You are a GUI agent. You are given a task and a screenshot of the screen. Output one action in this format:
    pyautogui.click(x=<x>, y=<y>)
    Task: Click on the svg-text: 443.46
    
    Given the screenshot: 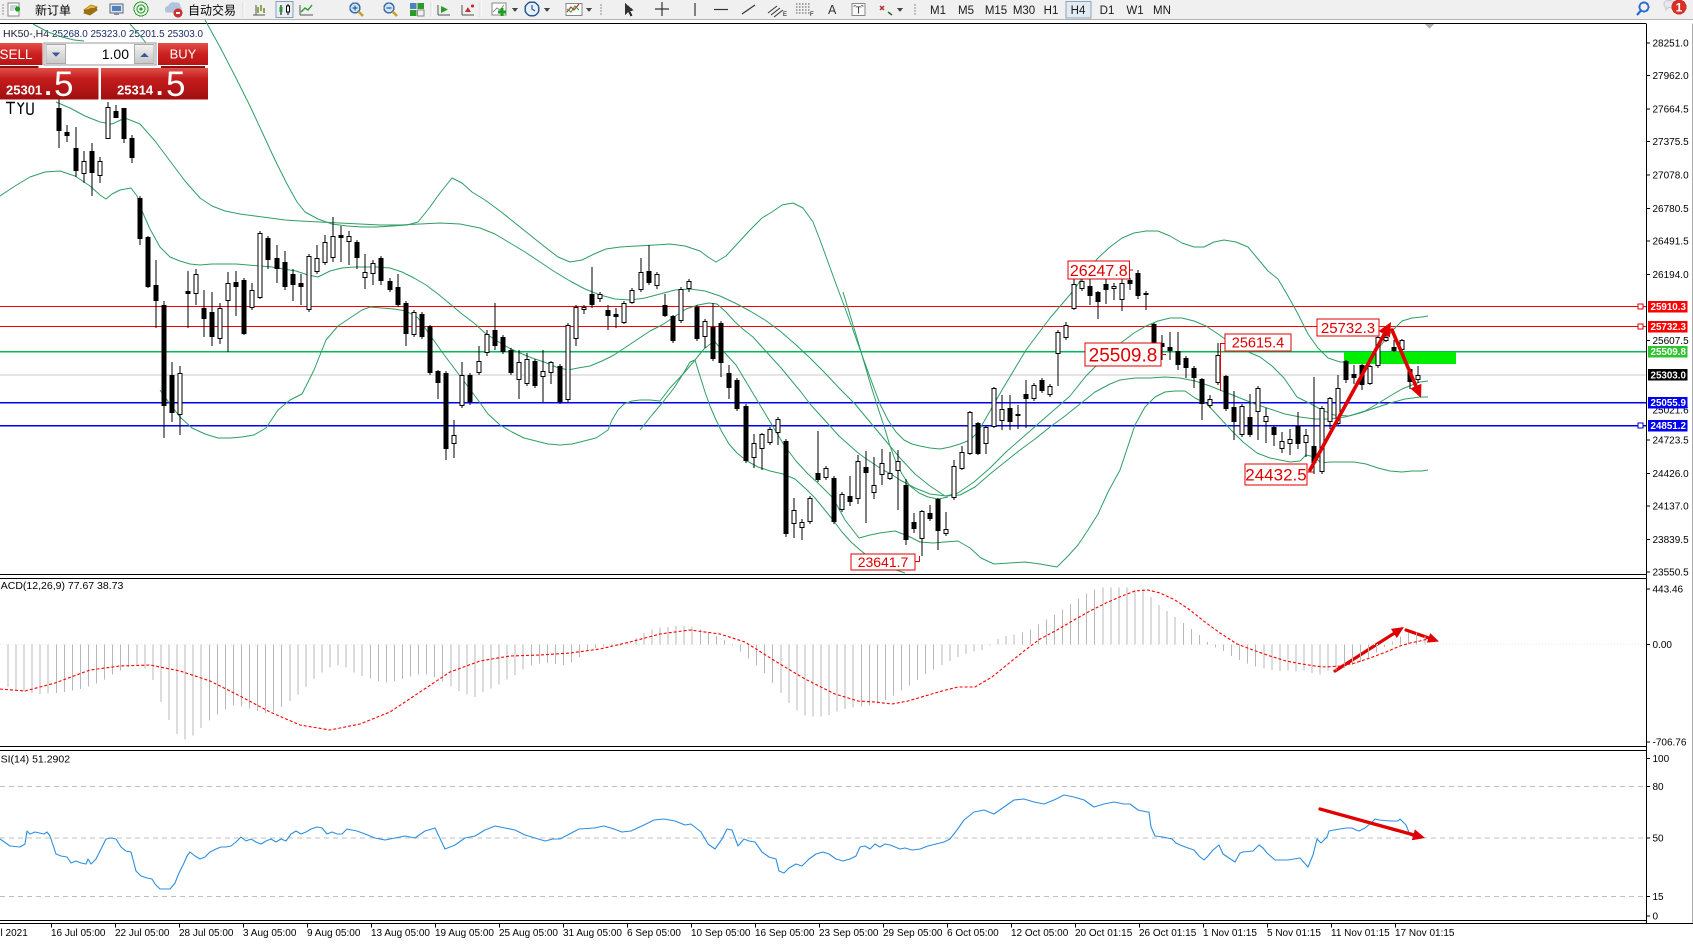 What is the action you would take?
    pyautogui.click(x=1668, y=590)
    